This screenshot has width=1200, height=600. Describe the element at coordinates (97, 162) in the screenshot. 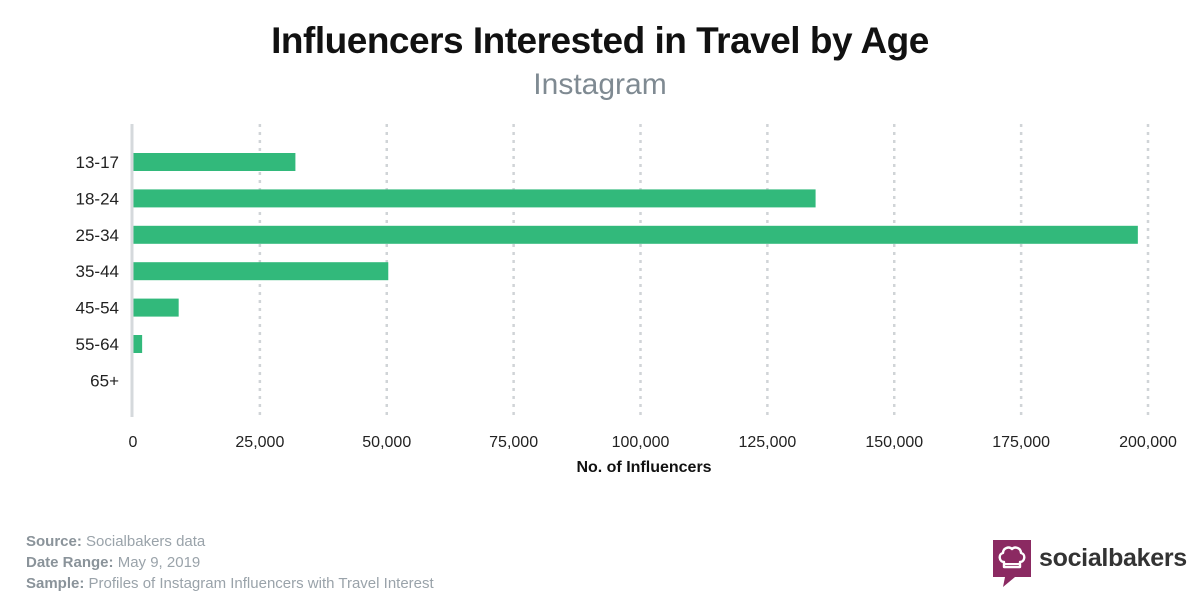

I see `category-label: 13-17` at that location.